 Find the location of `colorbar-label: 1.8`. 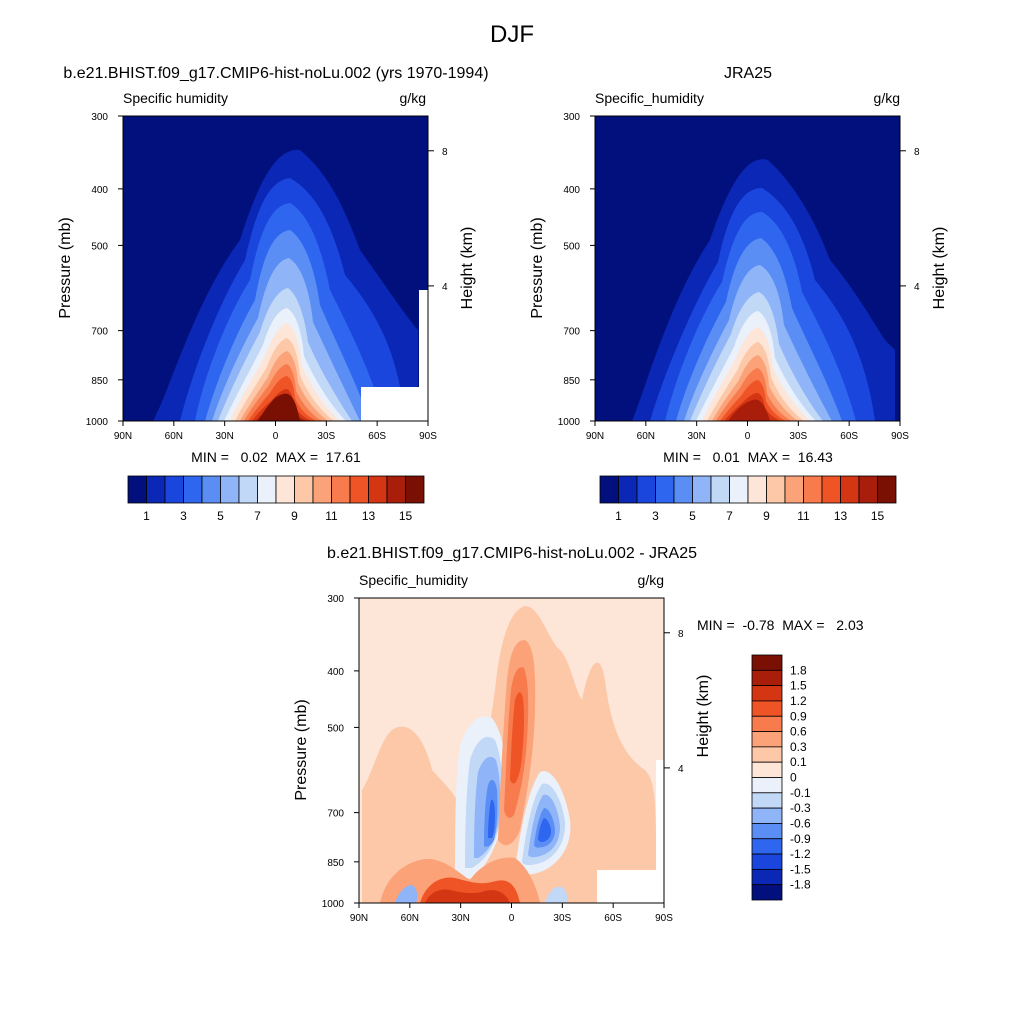

colorbar-label: 1.8 is located at coordinates (798, 670).